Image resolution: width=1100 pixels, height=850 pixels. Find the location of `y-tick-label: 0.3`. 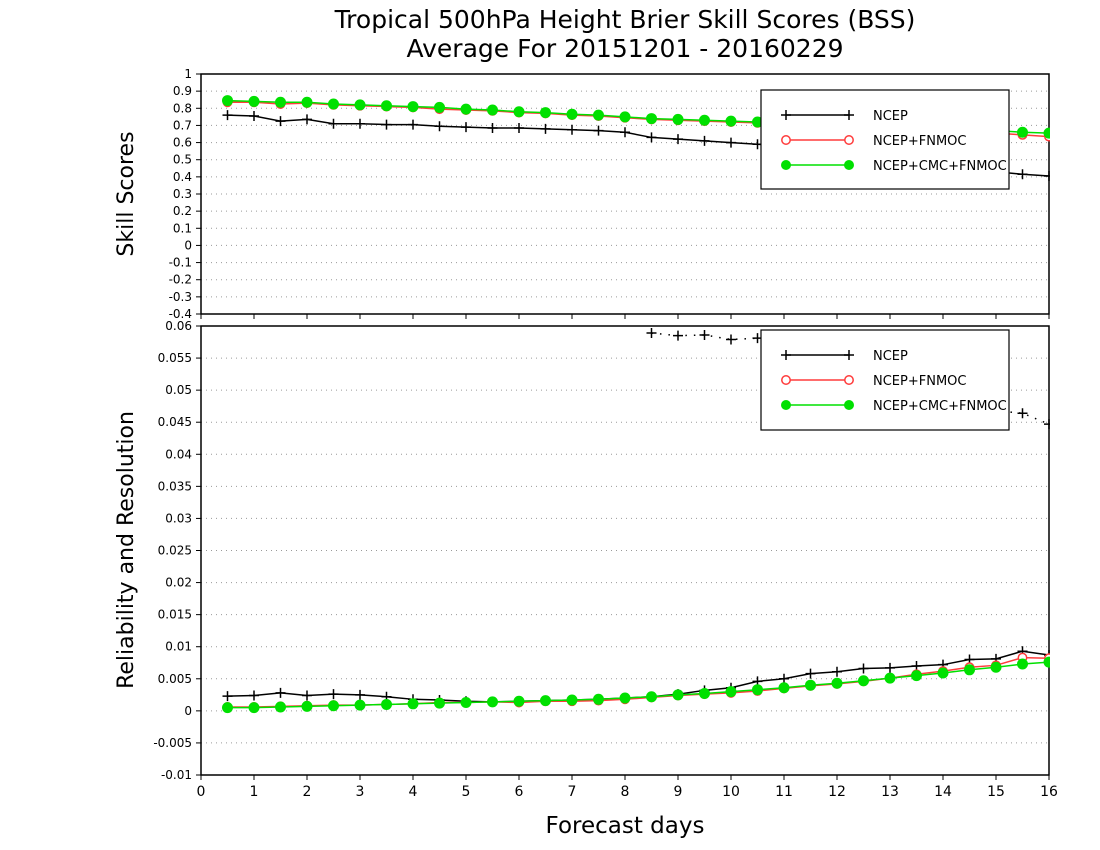

y-tick-label: 0.3 is located at coordinates (182, 194).